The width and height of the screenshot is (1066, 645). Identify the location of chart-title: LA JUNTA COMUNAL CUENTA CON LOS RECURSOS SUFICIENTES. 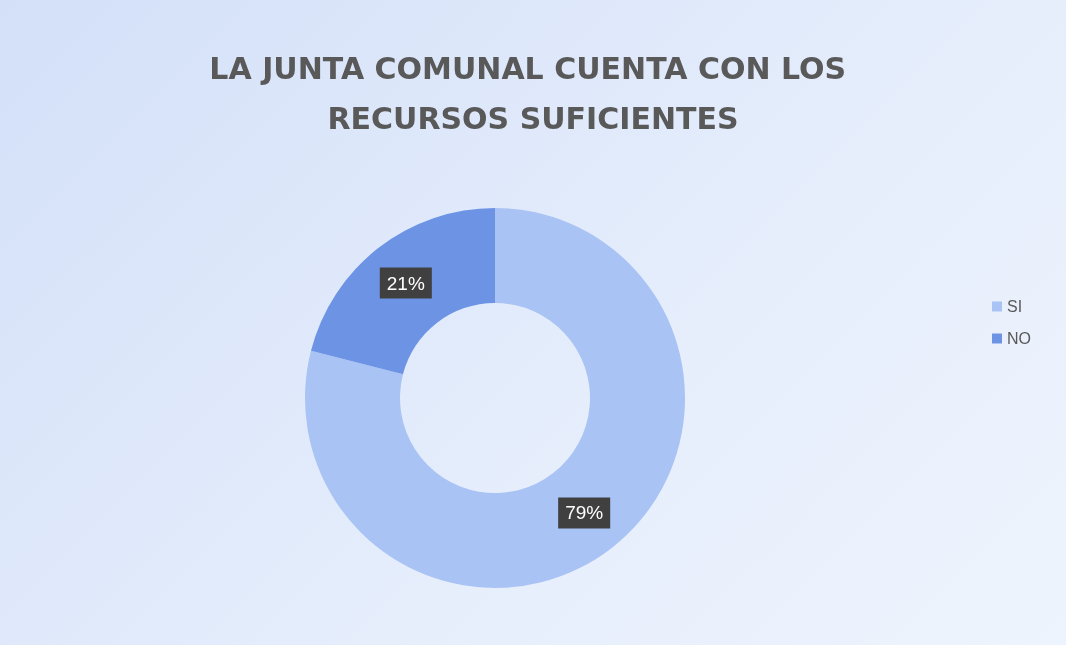
(533, 93).